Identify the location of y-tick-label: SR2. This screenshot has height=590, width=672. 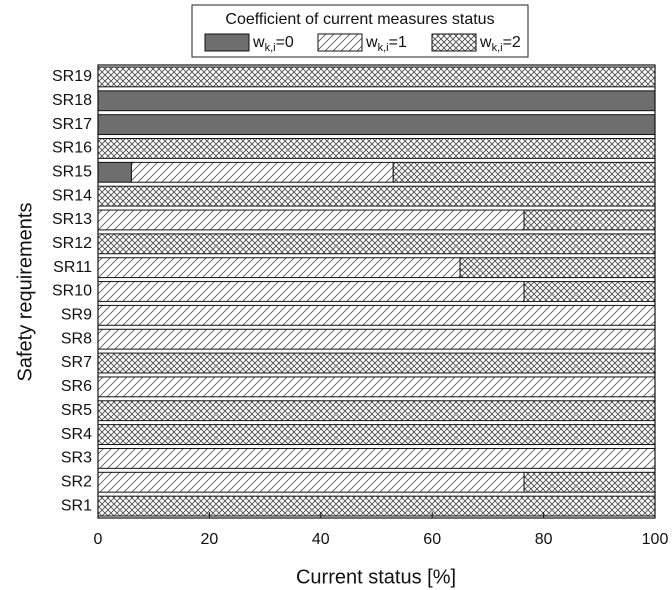
(76, 481).